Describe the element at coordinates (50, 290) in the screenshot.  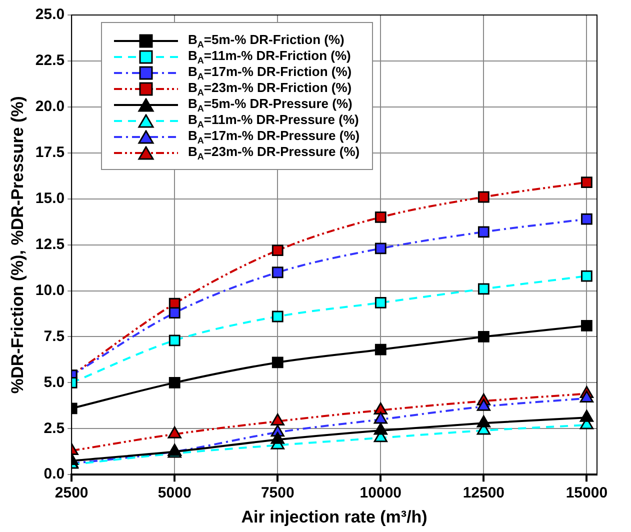
I see `y-tick-label: 10.0` at that location.